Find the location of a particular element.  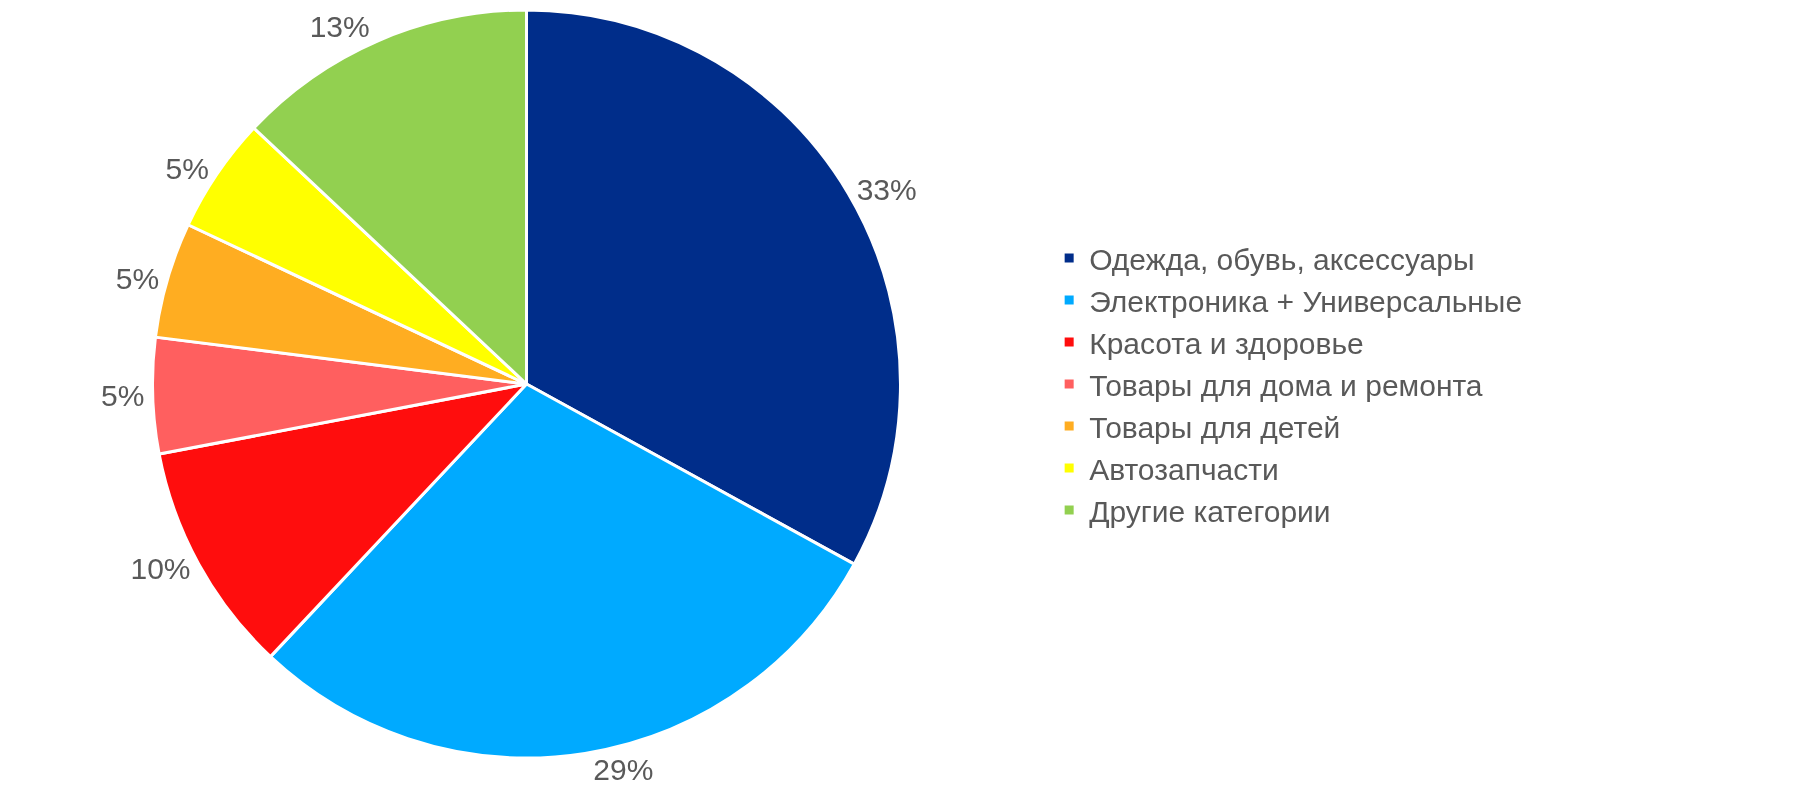

legend-label: Товары для дома и ремонта is located at coordinates (1286, 385).